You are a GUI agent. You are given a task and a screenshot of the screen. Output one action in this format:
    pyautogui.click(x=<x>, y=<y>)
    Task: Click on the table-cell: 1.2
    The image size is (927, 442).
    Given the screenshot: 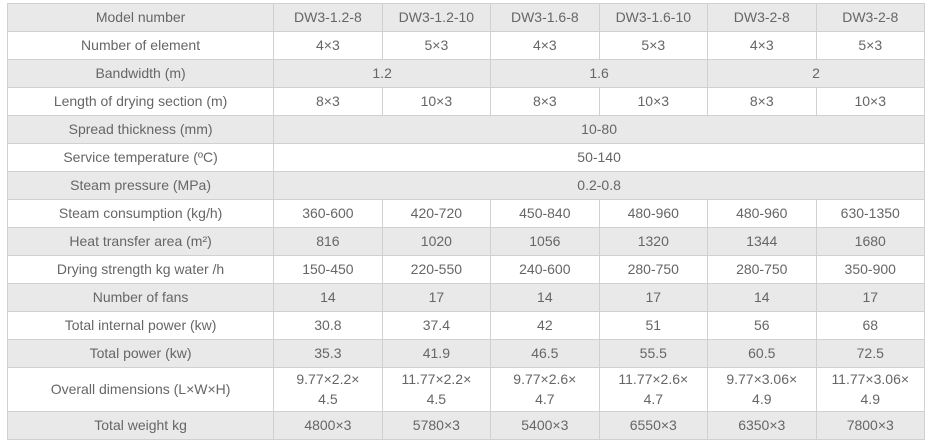 What is the action you would take?
    pyautogui.click(x=382, y=73)
    